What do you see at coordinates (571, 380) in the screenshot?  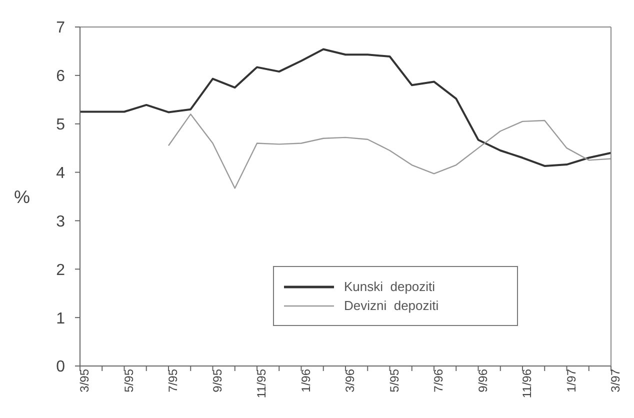 I see `x-tick-label: 1/97` at bounding box center [571, 380].